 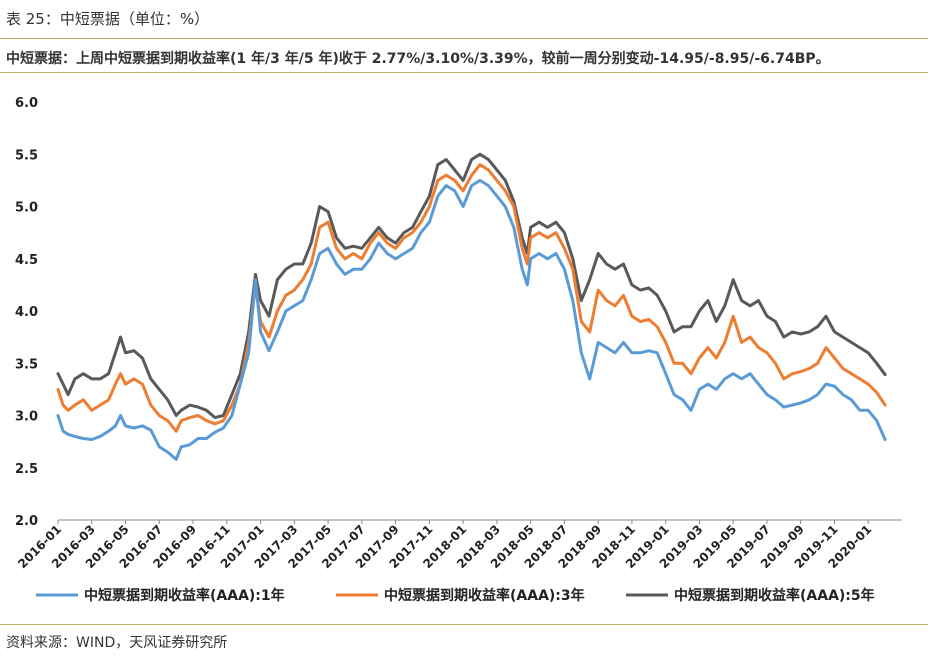 I want to click on y-tick-label: 4.0, so click(x=26, y=312).